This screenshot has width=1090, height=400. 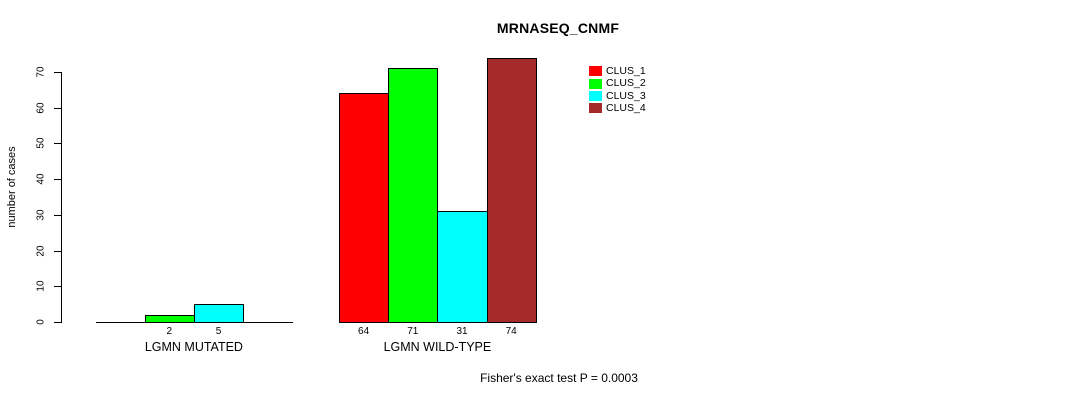 I want to click on legend-label: CLUS_3, so click(x=626, y=95).